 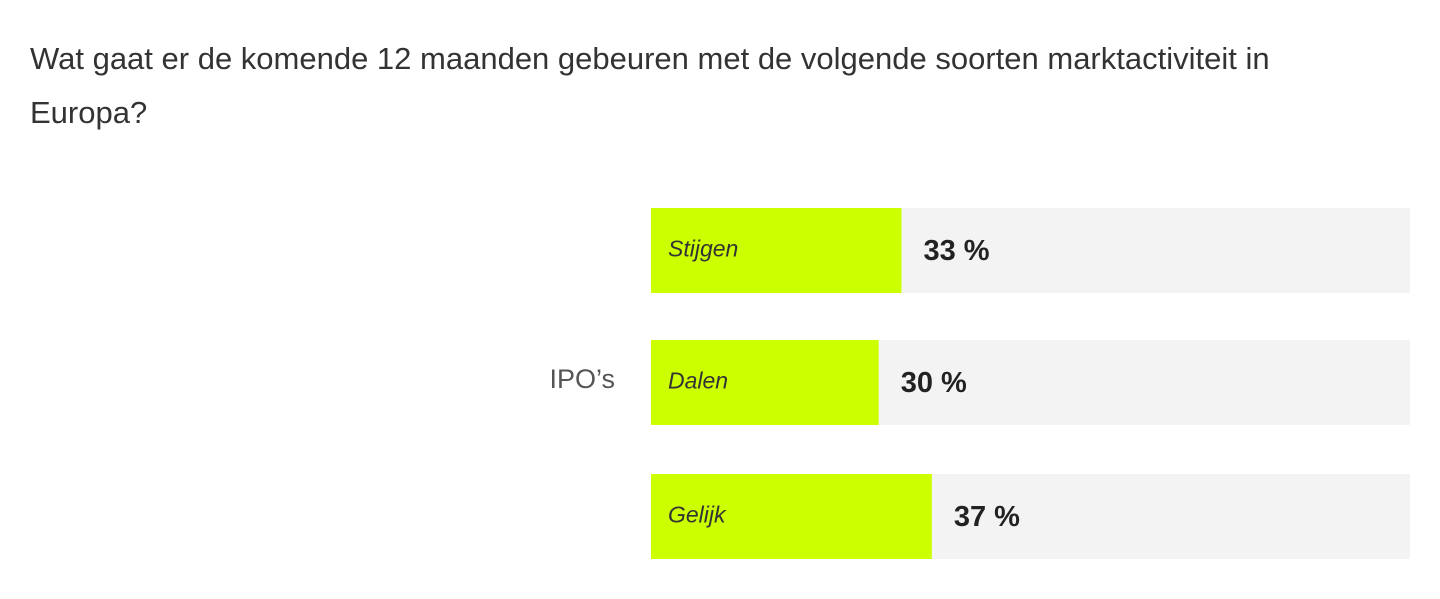 What do you see at coordinates (987, 517) in the screenshot?
I see `value-label: 37 %` at bounding box center [987, 517].